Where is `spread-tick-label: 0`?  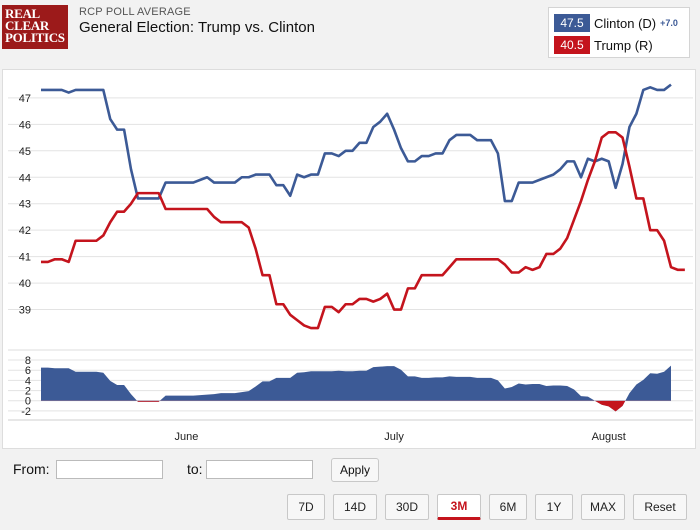
spread-tick-label: 0 is located at coordinates (28, 402).